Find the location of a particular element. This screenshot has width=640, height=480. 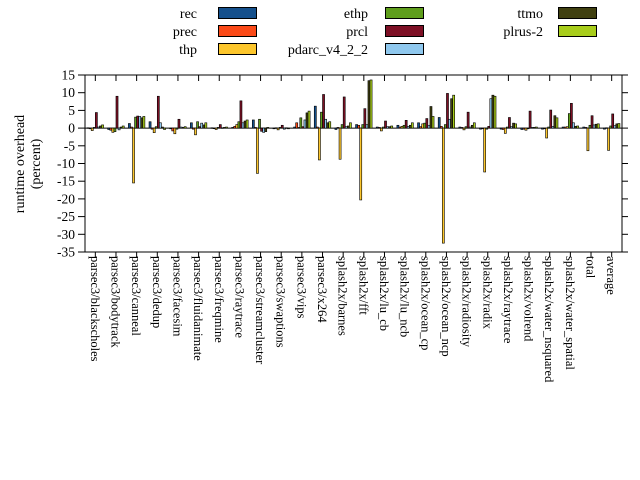

bar-prcl-parsec3-streamcluster is located at coordinates (261, 129).